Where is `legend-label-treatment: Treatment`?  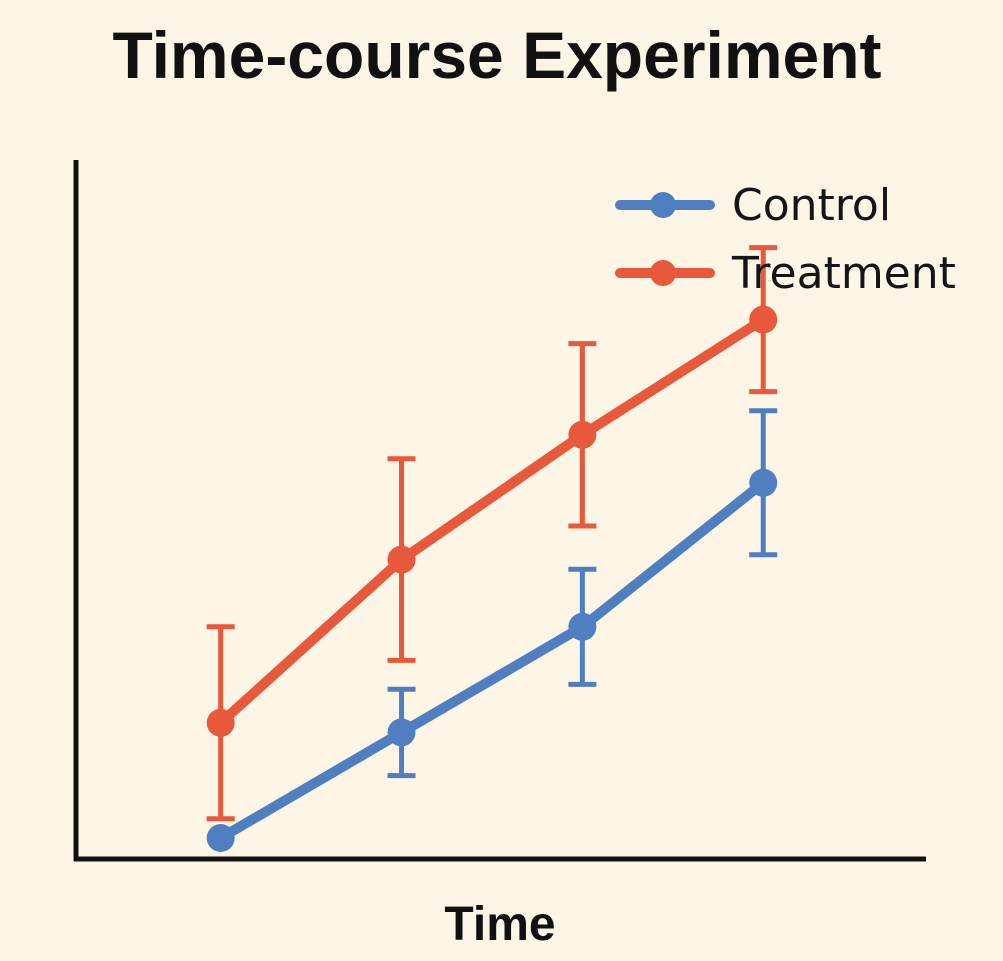
legend-label-treatment: Treatment is located at coordinates (843, 273).